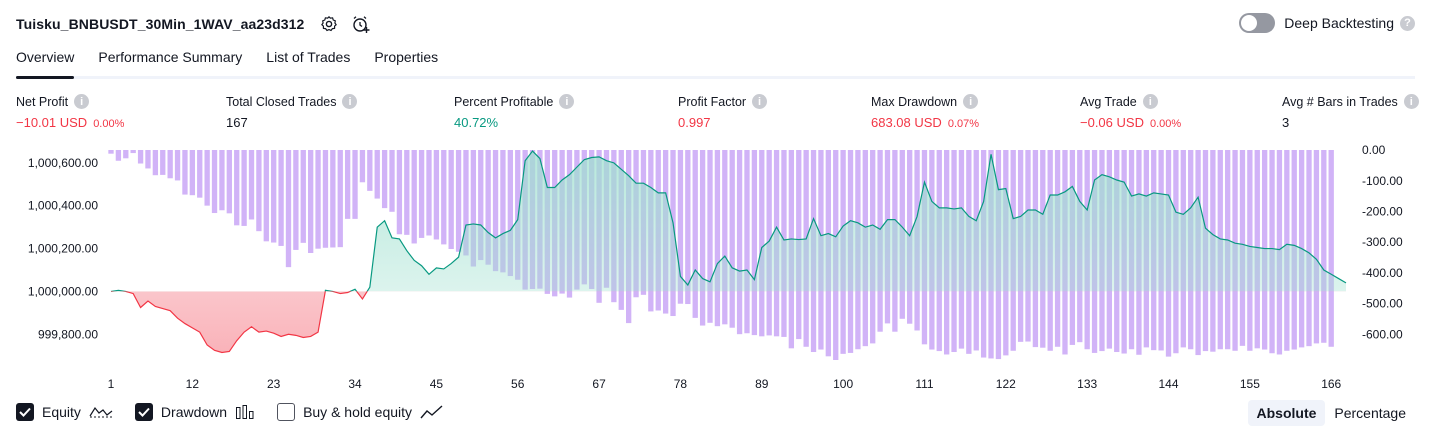 The height and width of the screenshot is (438, 1431). What do you see at coordinates (1257, 23) in the screenshot?
I see `deep-backtesting-toggle` at bounding box center [1257, 23].